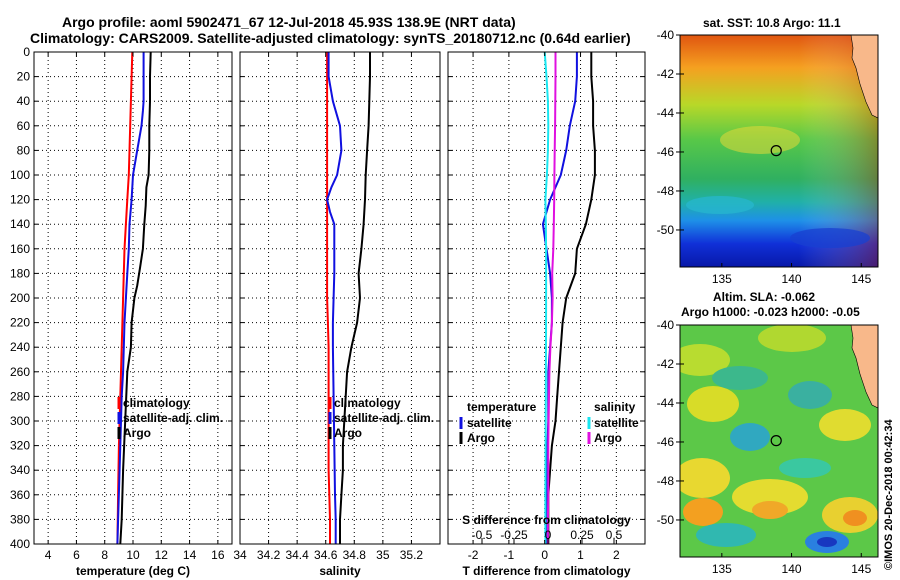  What do you see at coordinates (162, 555) in the screenshot?
I see `x-tick-label: 12` at bounding box center [162, 555].